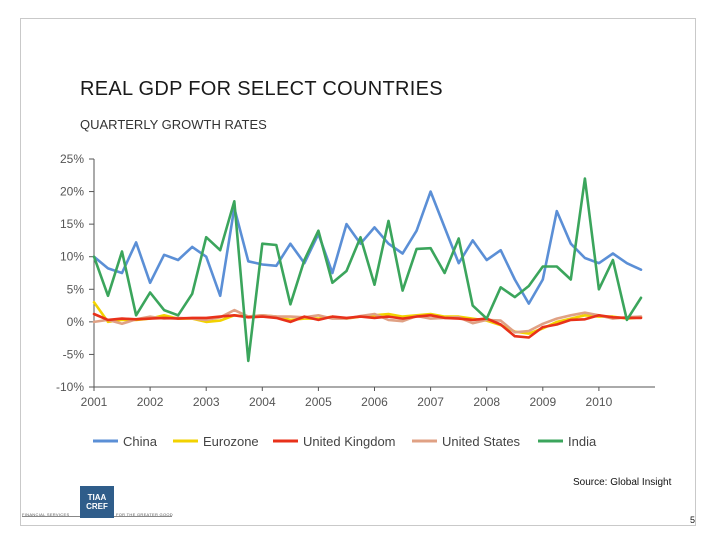  Describe the element at coordinates (97, 497) in the screenshot. I see `logo-text-line-1: TIAA` at that location.